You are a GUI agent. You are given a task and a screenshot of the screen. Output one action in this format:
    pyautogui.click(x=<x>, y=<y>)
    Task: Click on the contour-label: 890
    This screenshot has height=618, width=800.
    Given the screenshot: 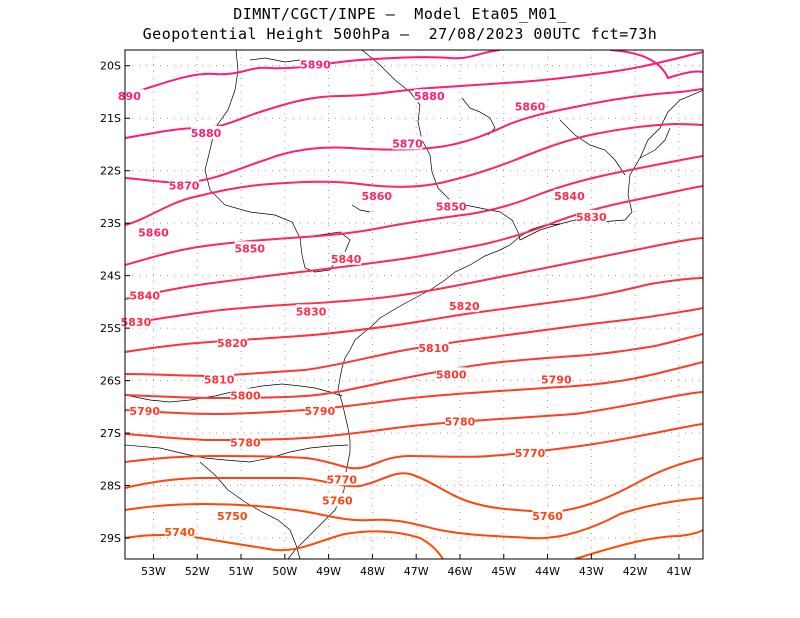 What is the action you would take?
    pyautogui.click(x=129, y=96)
    